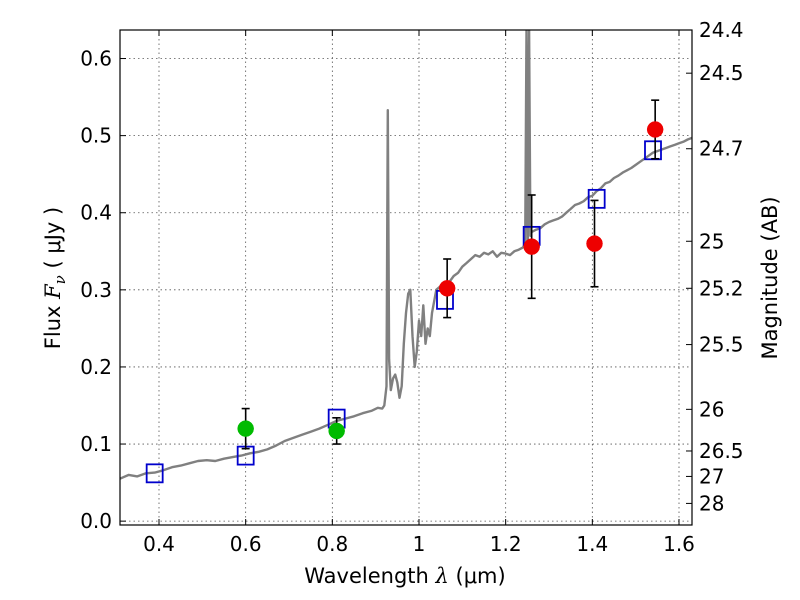 The width and height of the screenshot is (800, 600). What do you see at coordinates (721, 73) in the screenshot?
I see `mag-tick-label: 24.5` at bounding box center [721, 73].